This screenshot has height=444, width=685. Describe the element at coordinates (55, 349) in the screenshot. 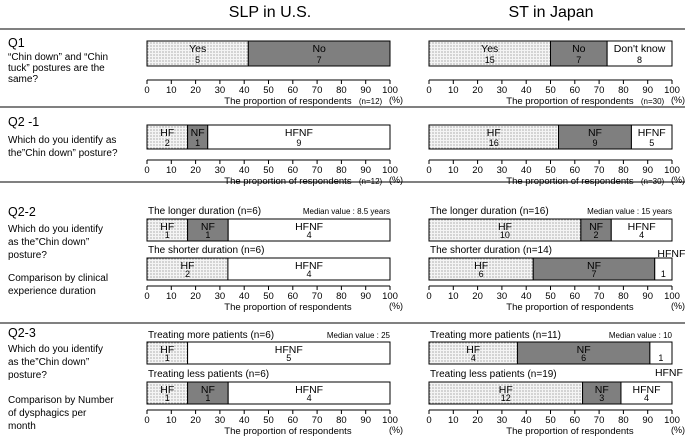

I see `question-text-line: Which do you identify` at that location.